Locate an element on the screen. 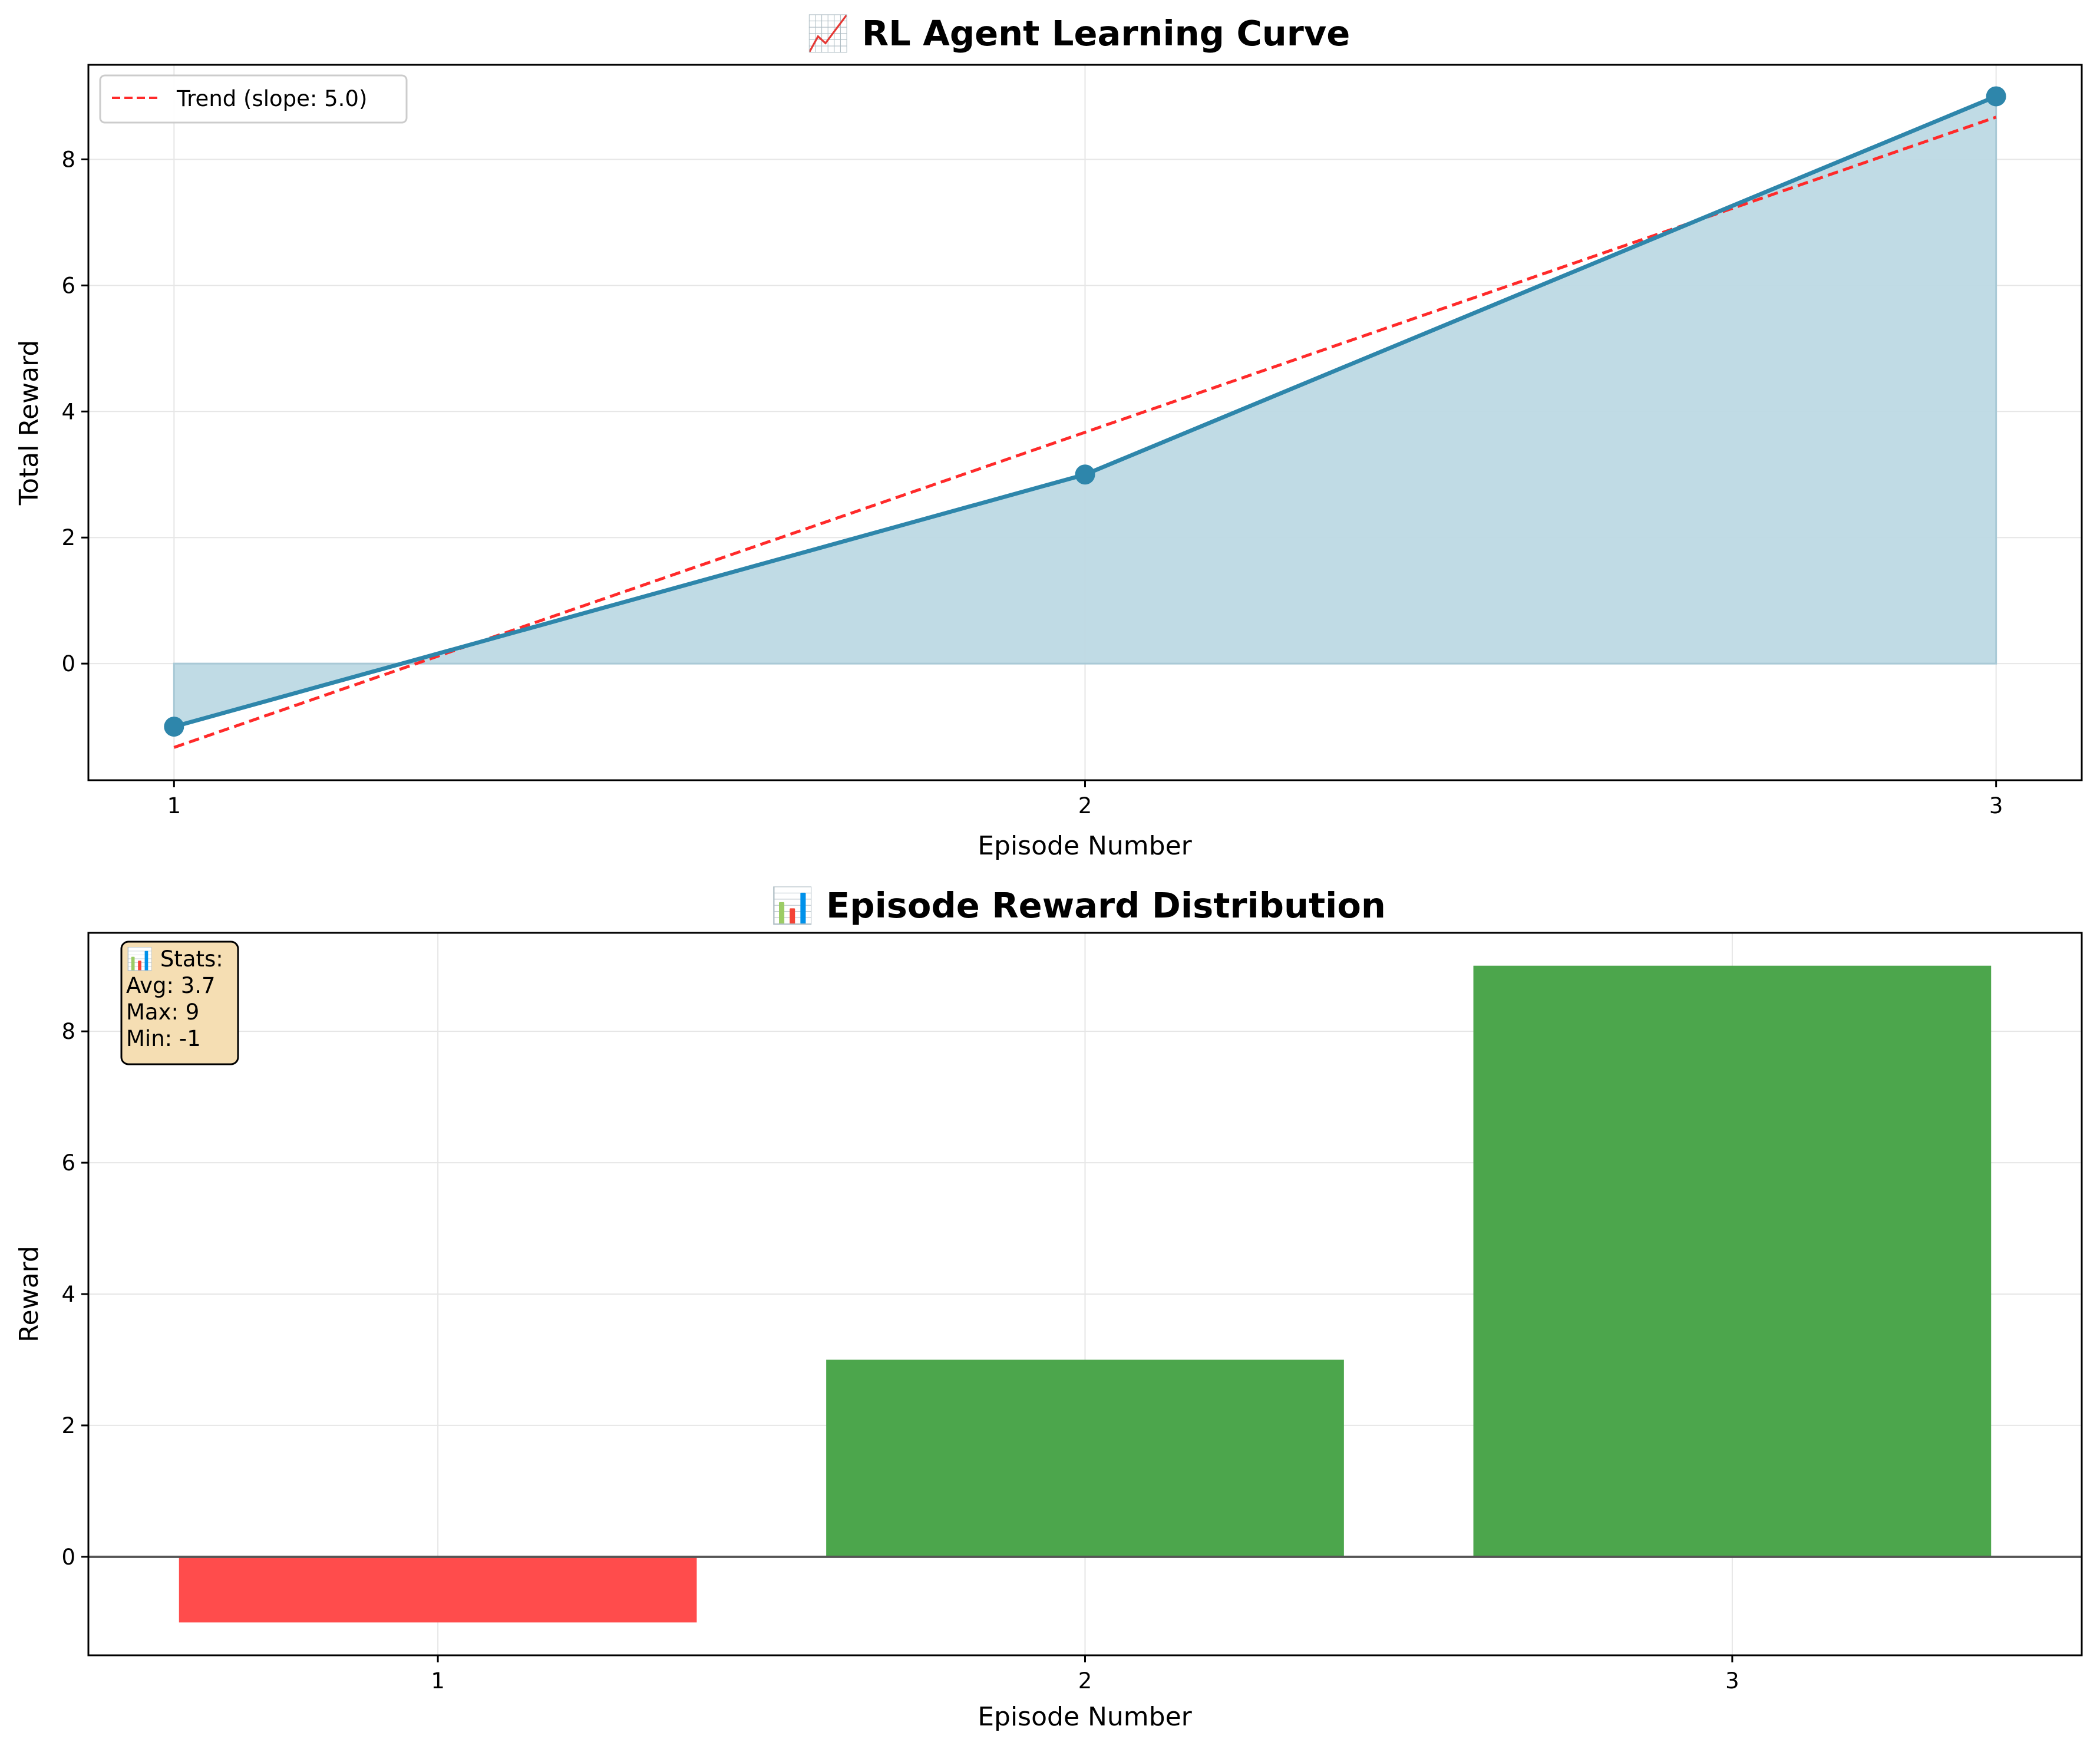 The width and height of the screenshot is (2100, 1749). stats-line-avg: Avg: 3.7 is located at coordinates (171, 986).